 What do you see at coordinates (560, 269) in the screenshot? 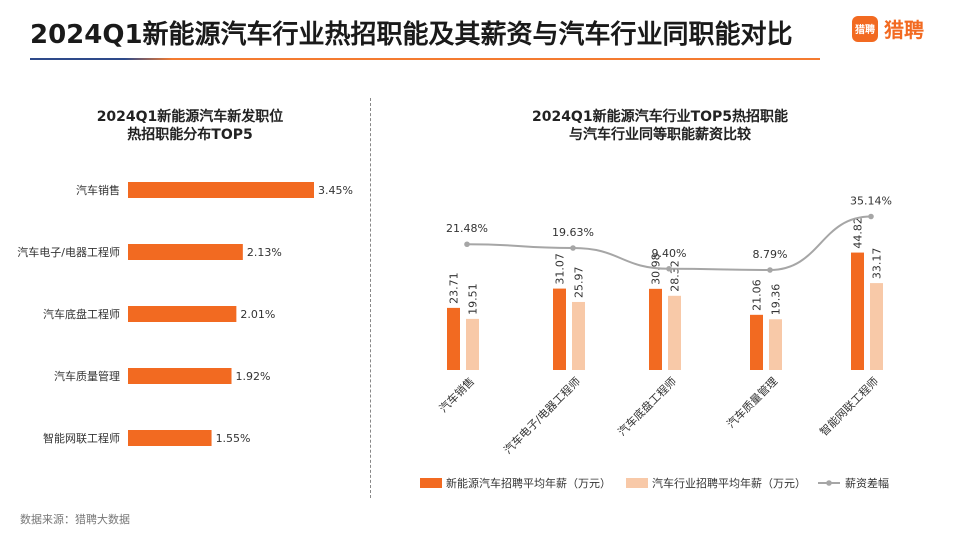
I see `data-label-nev: 31.07` at bounding box center [560, 269].